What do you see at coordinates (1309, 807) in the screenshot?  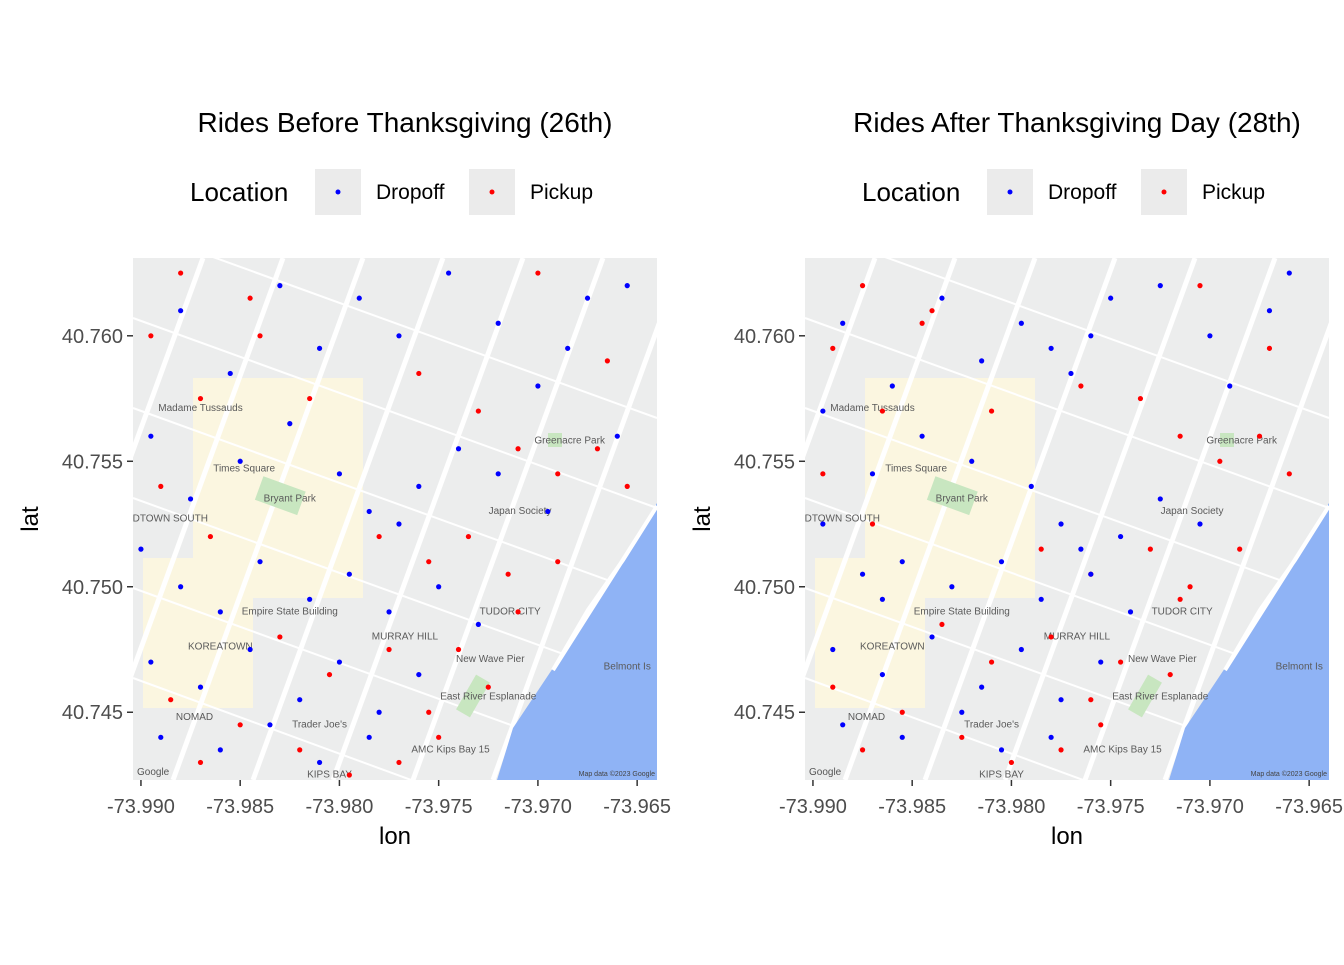 I see `x-tick-label: -73.965` at bounding box center [1309, 807].